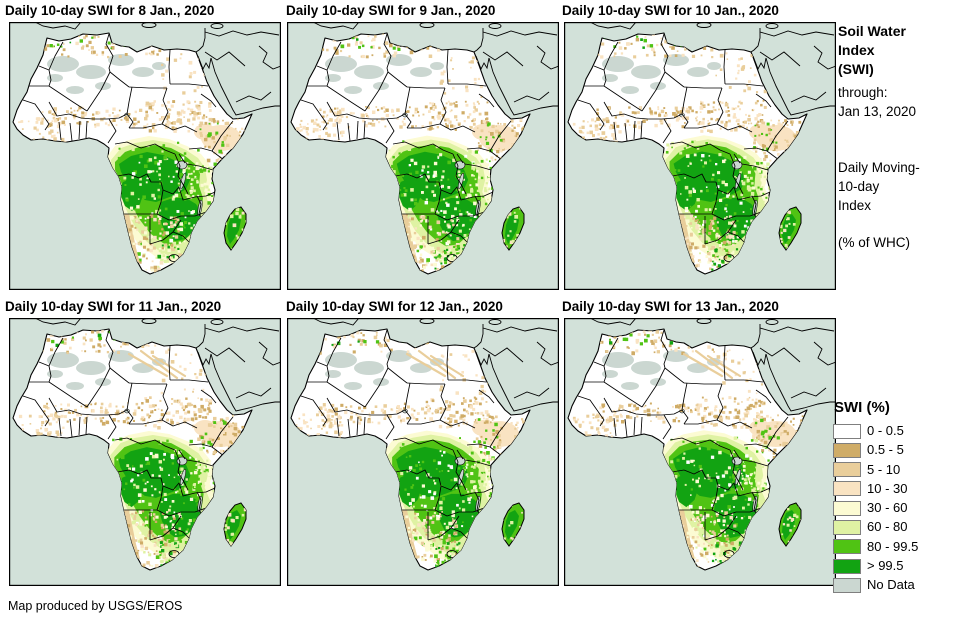  What do you see at coordinates (887, 488) in the screenshot?
I see `legend-label: 10 - 30` at bounding box center [887, 488].